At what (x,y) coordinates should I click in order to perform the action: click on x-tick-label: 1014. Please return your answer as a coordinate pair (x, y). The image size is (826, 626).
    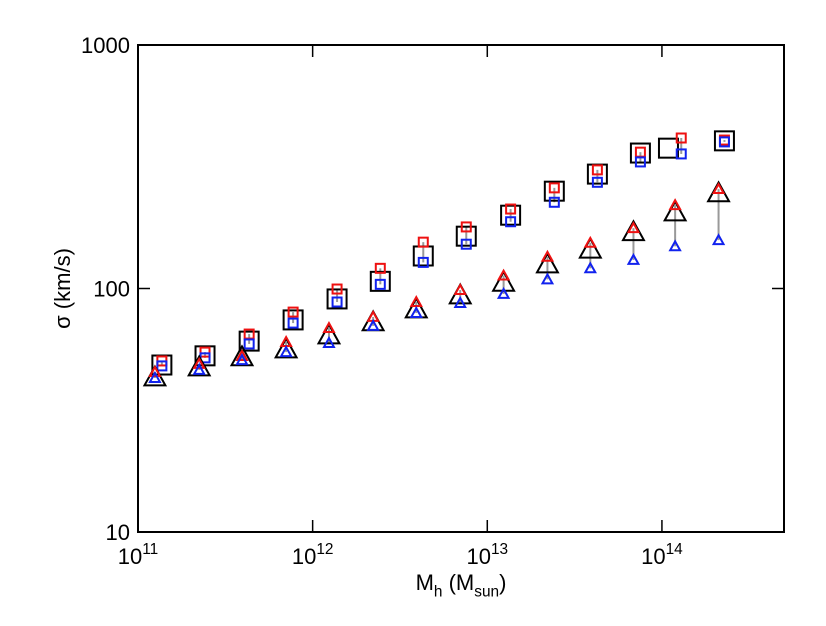
    Looking at the image, I should click on (662, 555).